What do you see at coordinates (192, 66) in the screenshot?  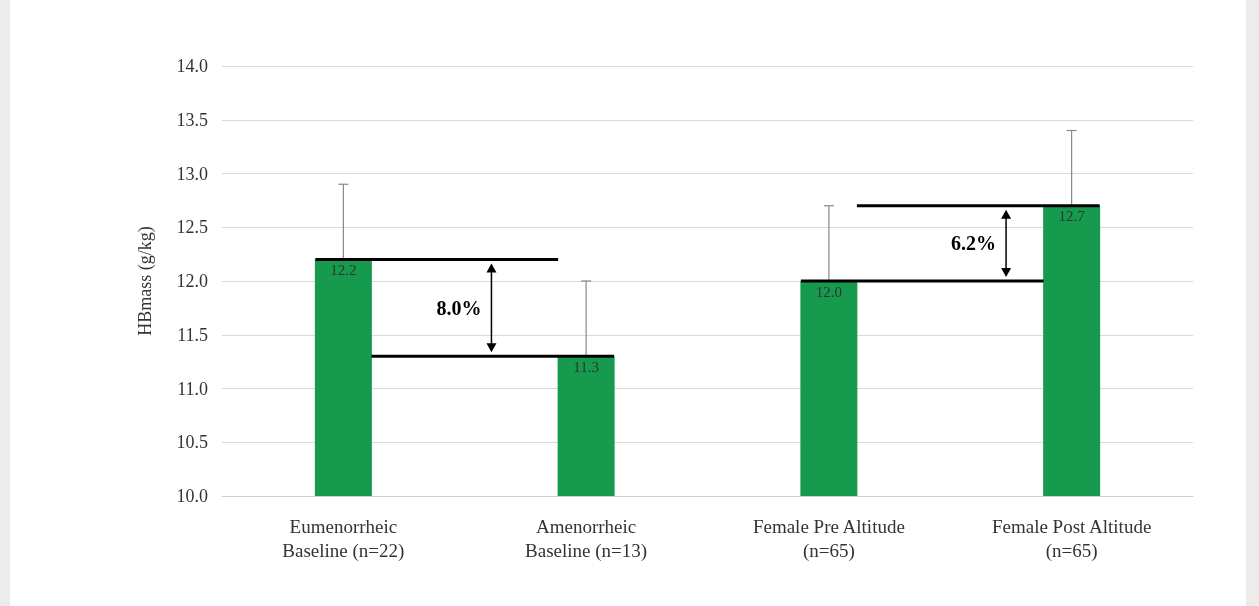 I see `y-tick-label: 14.0` at bounding box center [192, 66].